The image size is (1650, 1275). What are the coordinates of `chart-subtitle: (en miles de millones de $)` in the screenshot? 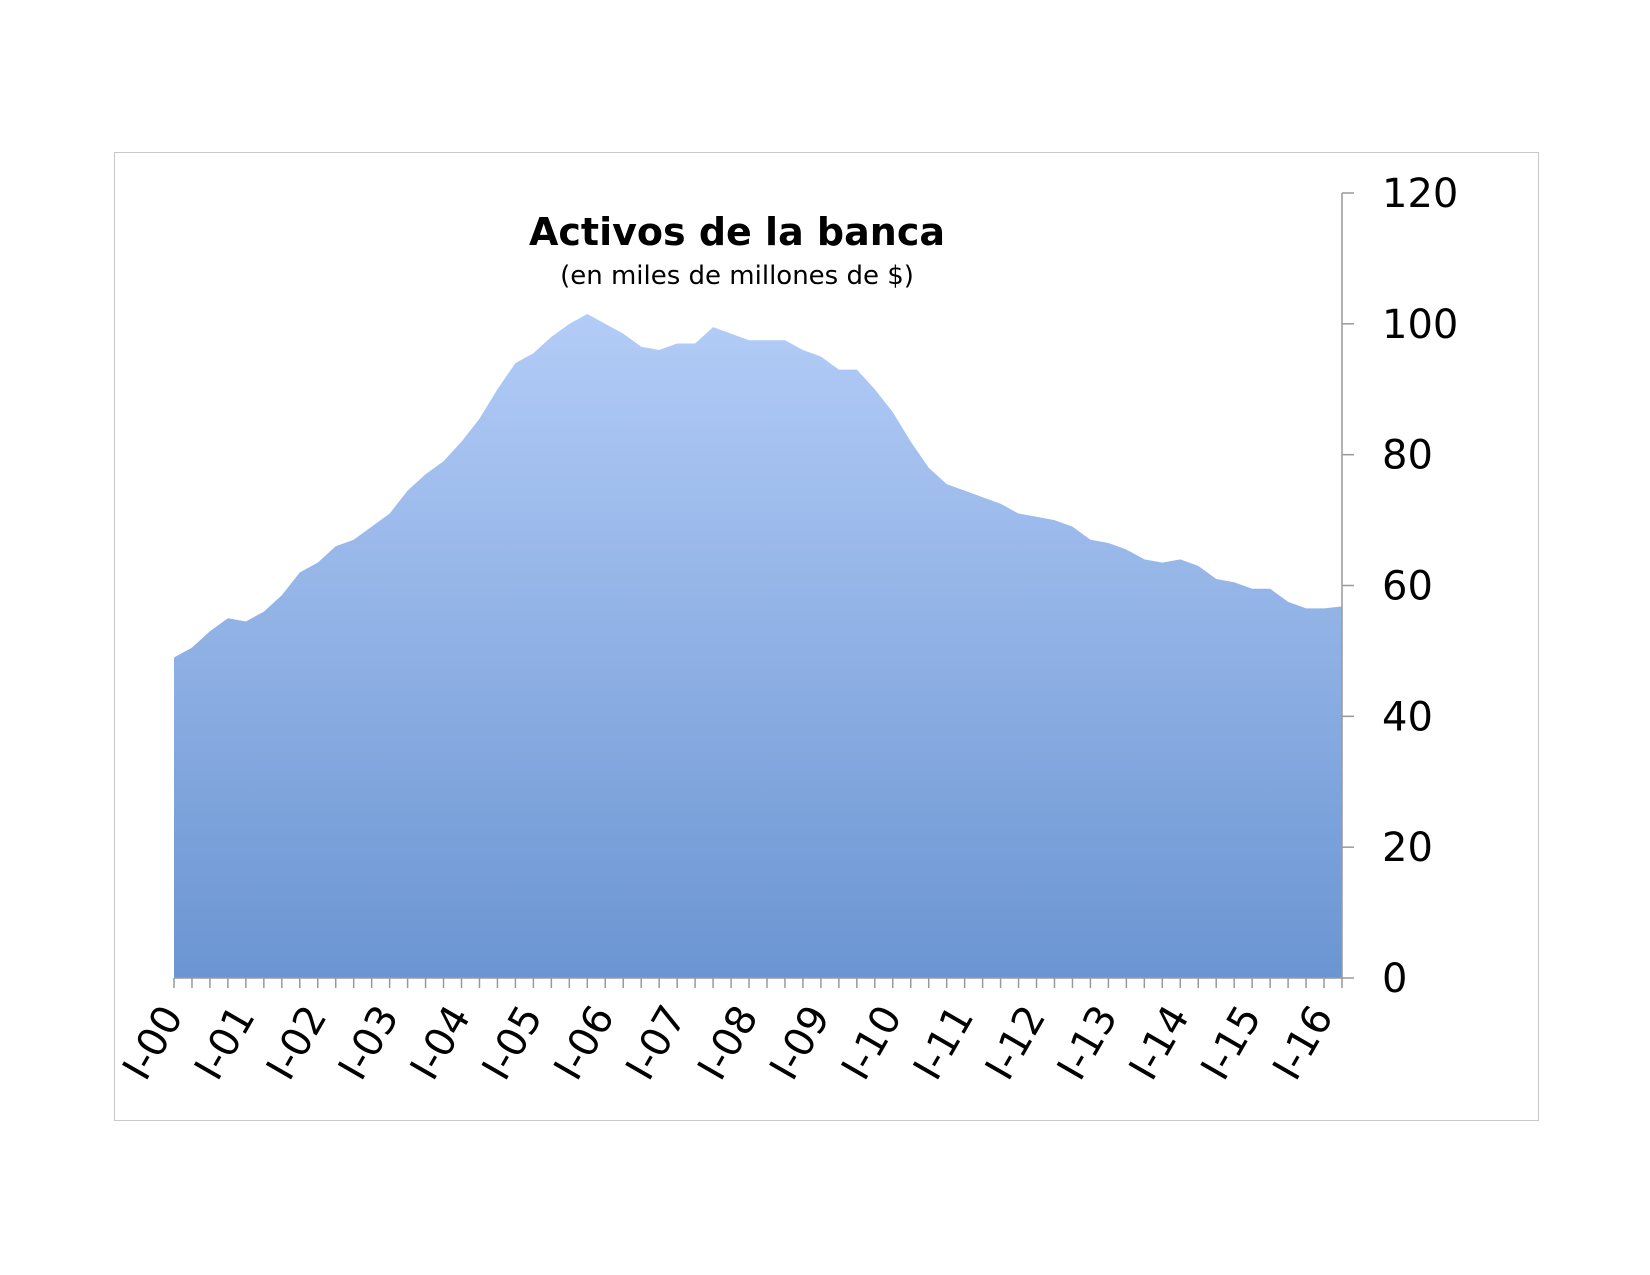 It's located at (737, 276).